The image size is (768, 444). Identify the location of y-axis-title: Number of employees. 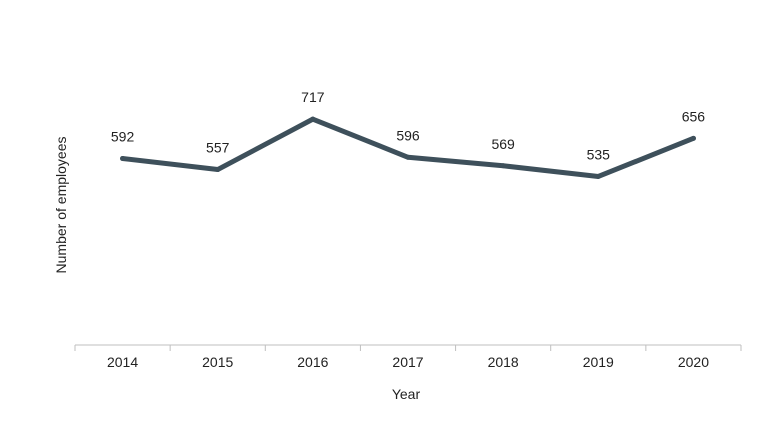
(61, 205).